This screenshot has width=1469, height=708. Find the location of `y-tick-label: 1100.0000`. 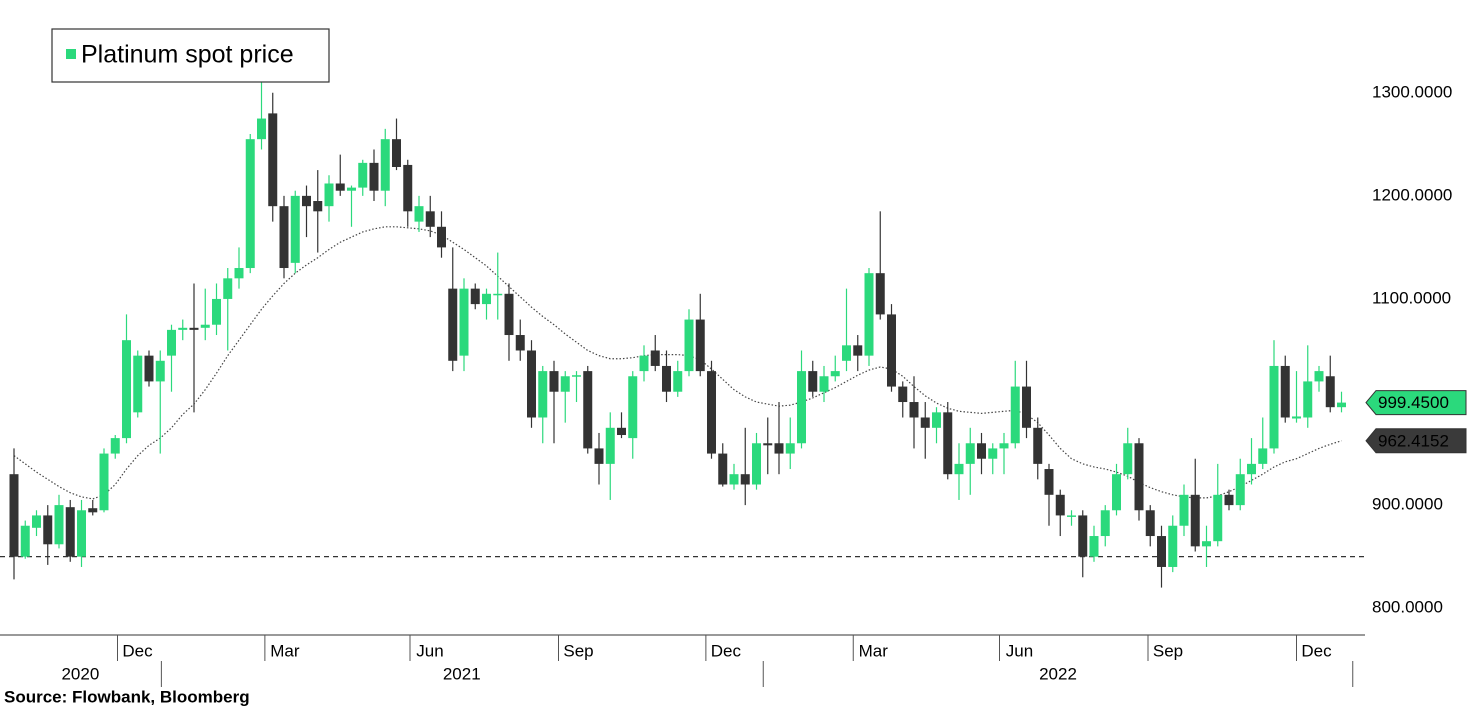

y-tick-label: 1100.0000 is located at coordinates (1411, 297).